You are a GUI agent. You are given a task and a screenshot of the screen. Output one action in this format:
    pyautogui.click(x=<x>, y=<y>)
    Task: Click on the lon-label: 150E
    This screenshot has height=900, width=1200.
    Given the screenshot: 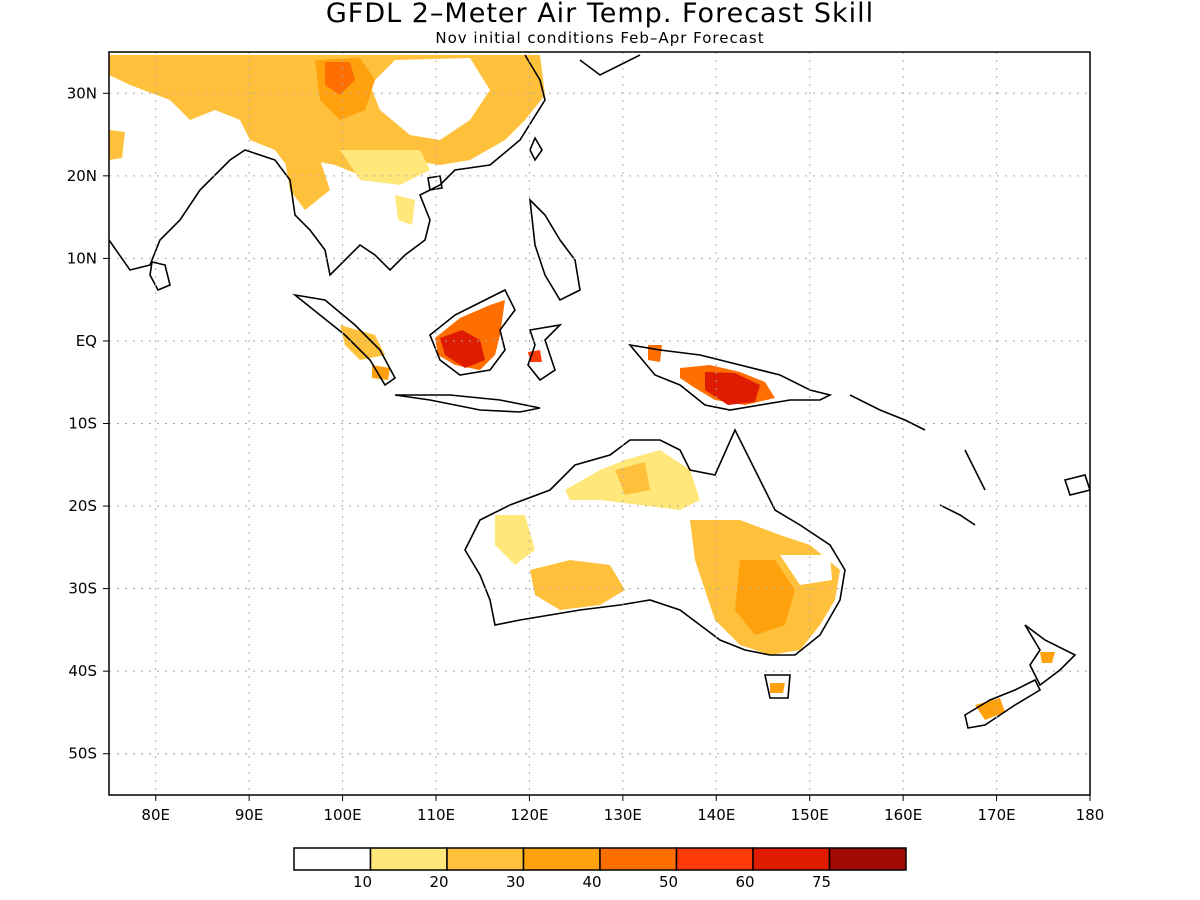 What is the action you would take?
    pyautogui.click(x=810, y=815)
    